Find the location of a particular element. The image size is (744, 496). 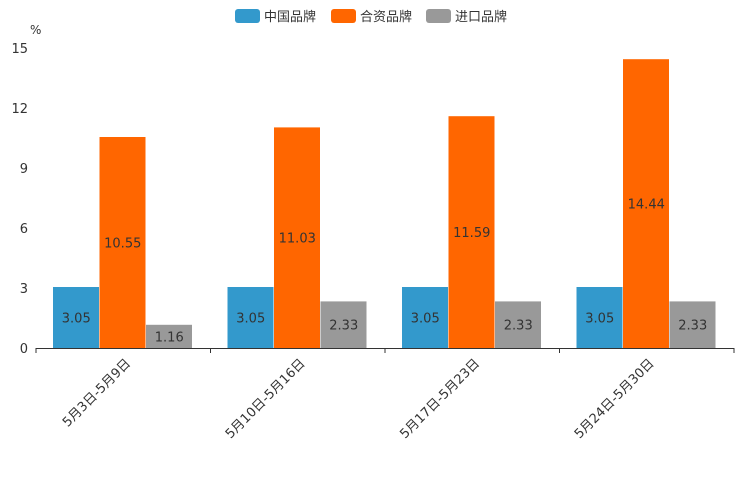

y-tick-label: 15 is located at coordinates (19, 49).